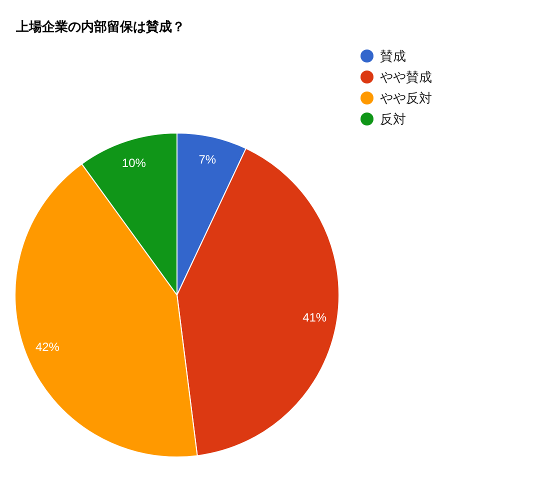  What do you see at coordinates (100, 26) in the screenshot?
I see `title: 上場企業の内部留保は賛成？` at bounding box center [100, 26].